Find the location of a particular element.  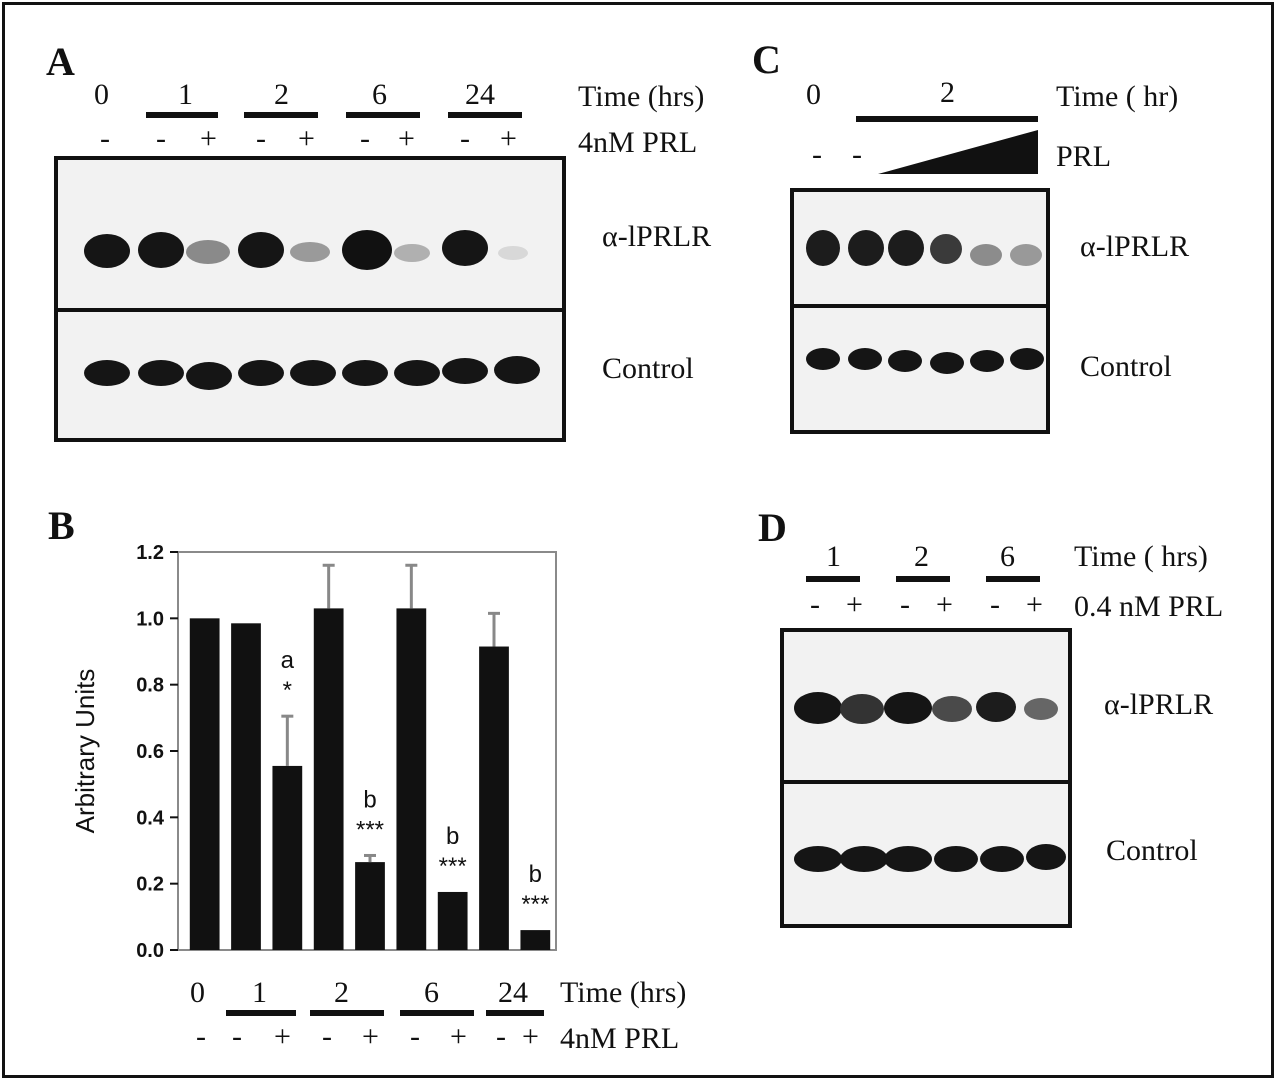

panel-a-treatment-label: 4nM PRL is located at coordinates (638, 142).